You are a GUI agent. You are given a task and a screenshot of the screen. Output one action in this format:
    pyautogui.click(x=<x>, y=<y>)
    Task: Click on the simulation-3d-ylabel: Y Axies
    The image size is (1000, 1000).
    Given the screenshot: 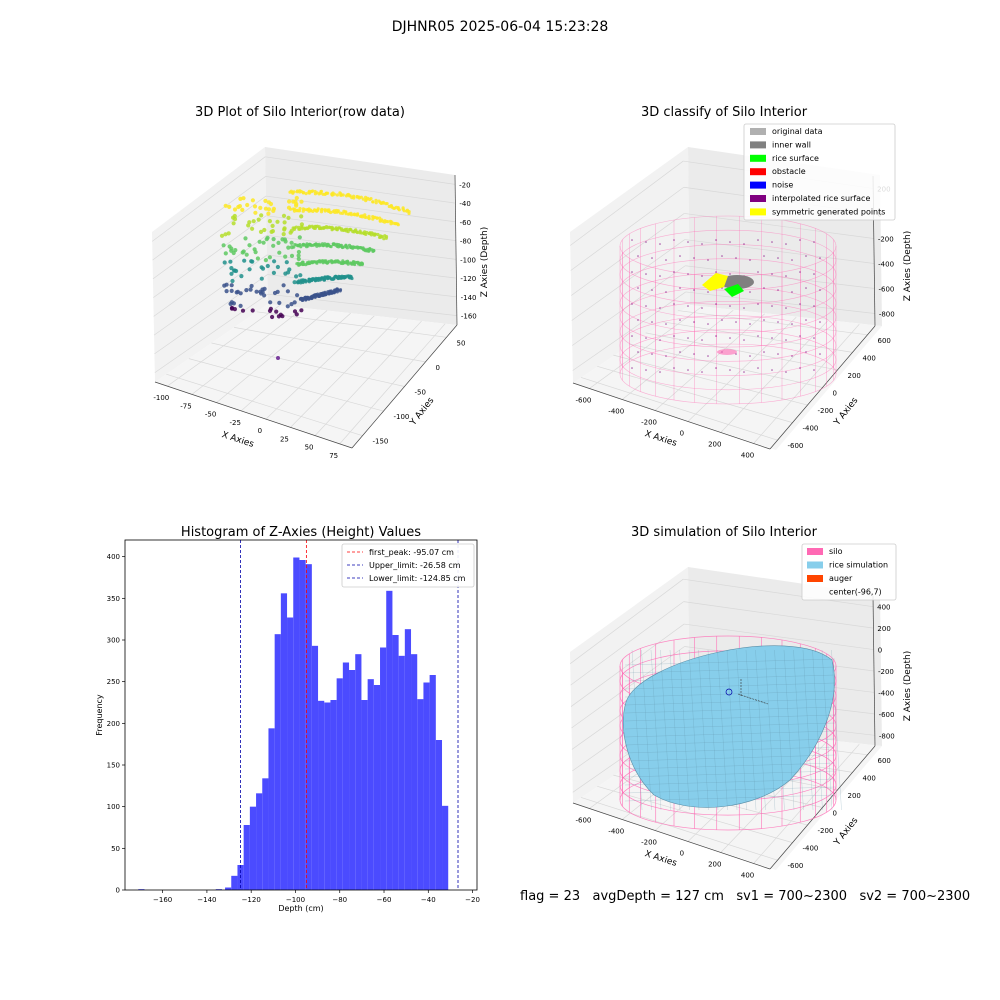 What is the action you would take?
    pyautogui.click(x=846, y=832)
    